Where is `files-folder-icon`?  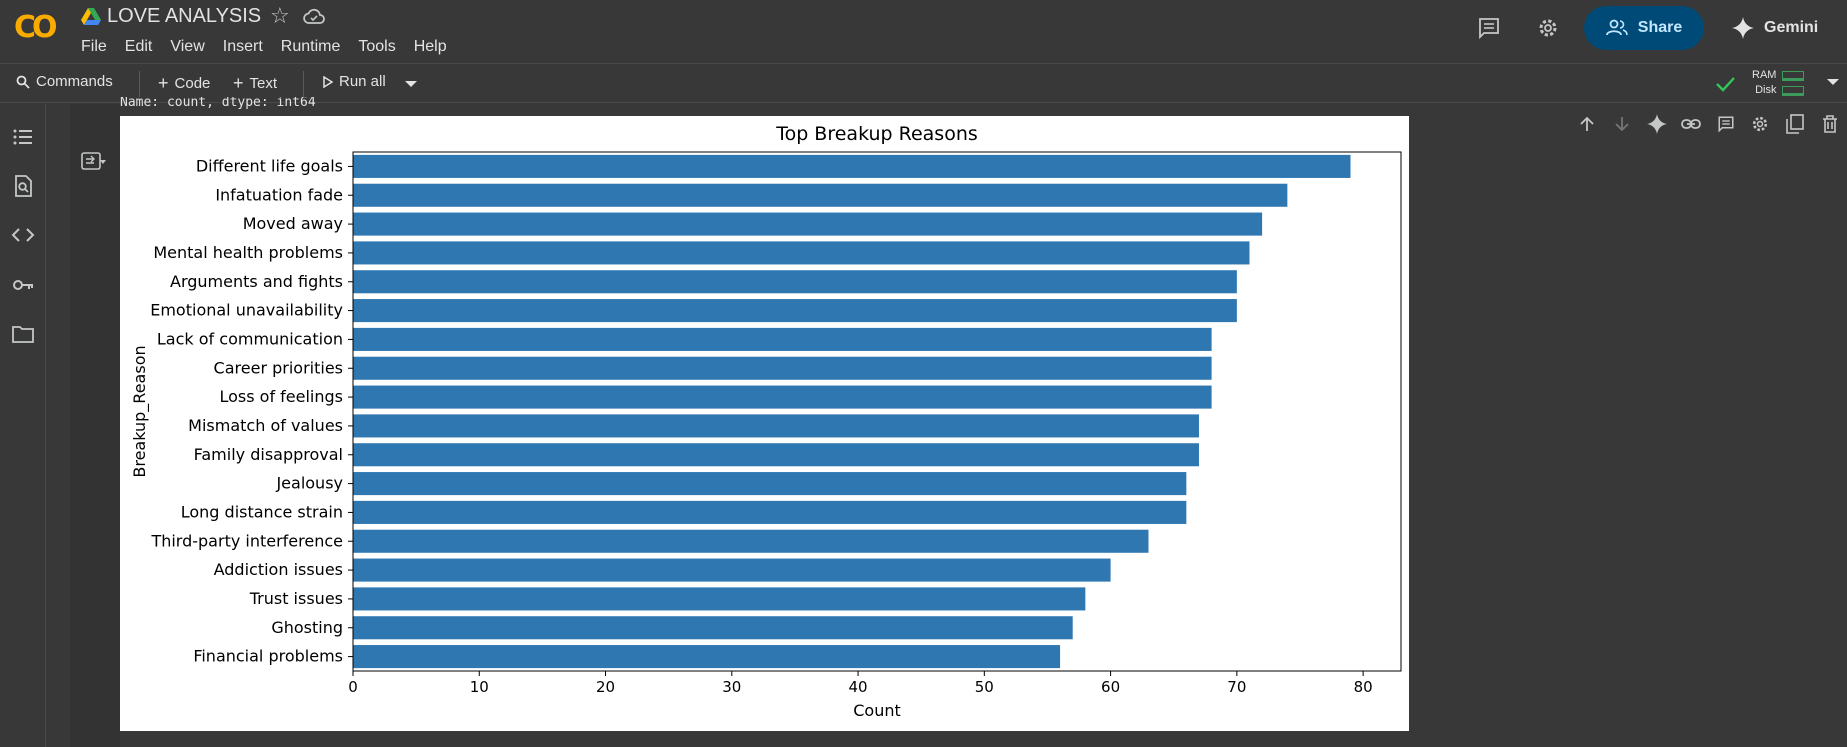
files-folder-icon is located at coordinates (23, 334).